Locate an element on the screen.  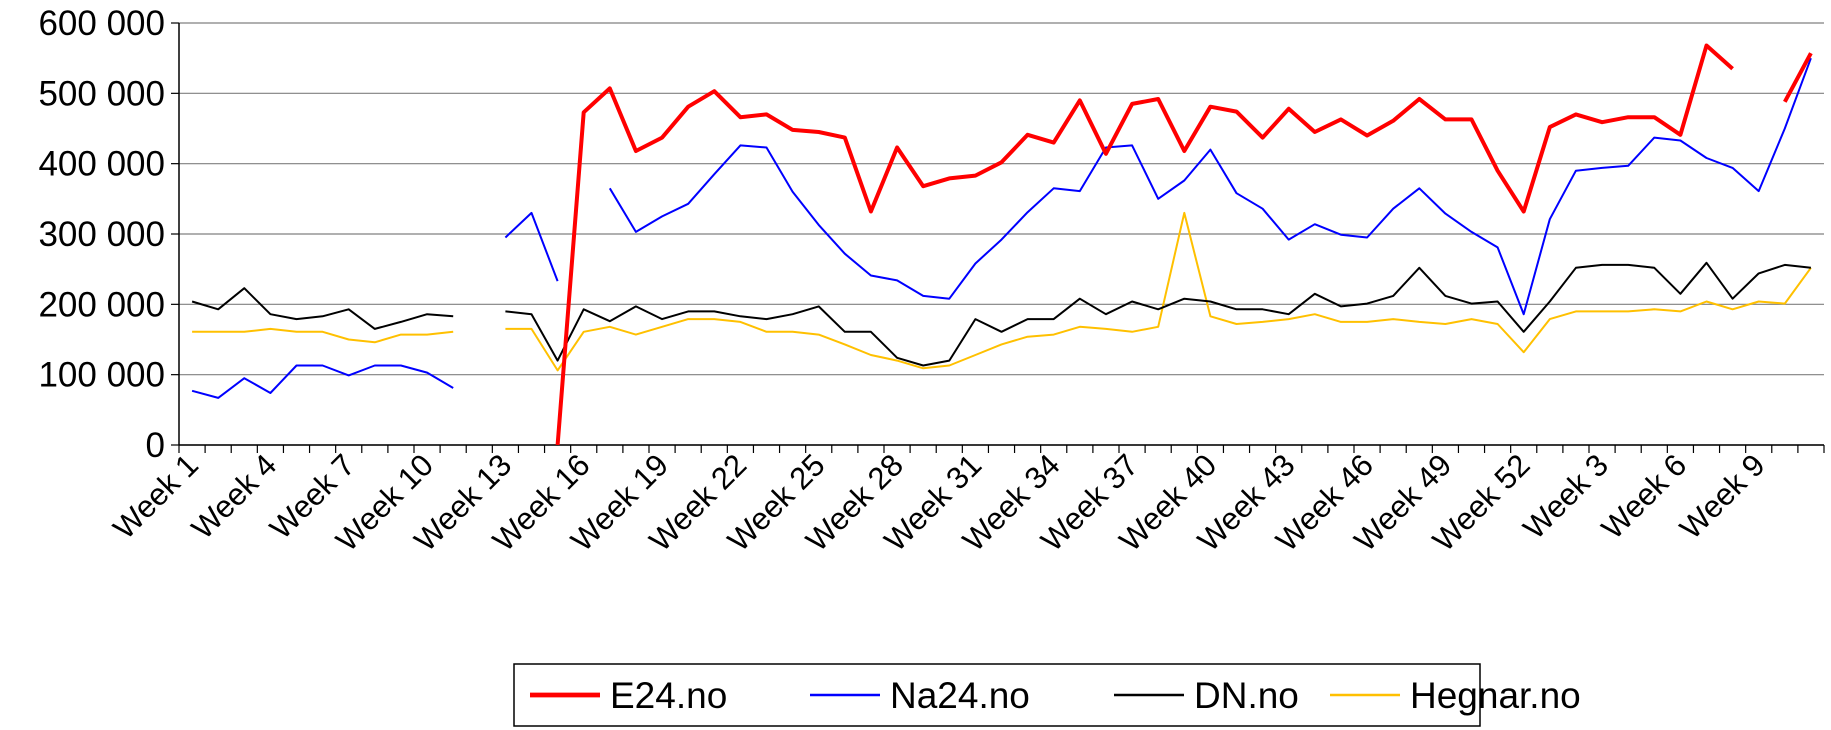
y-tick-label: 400 000 is located at coordinates (101, 164).